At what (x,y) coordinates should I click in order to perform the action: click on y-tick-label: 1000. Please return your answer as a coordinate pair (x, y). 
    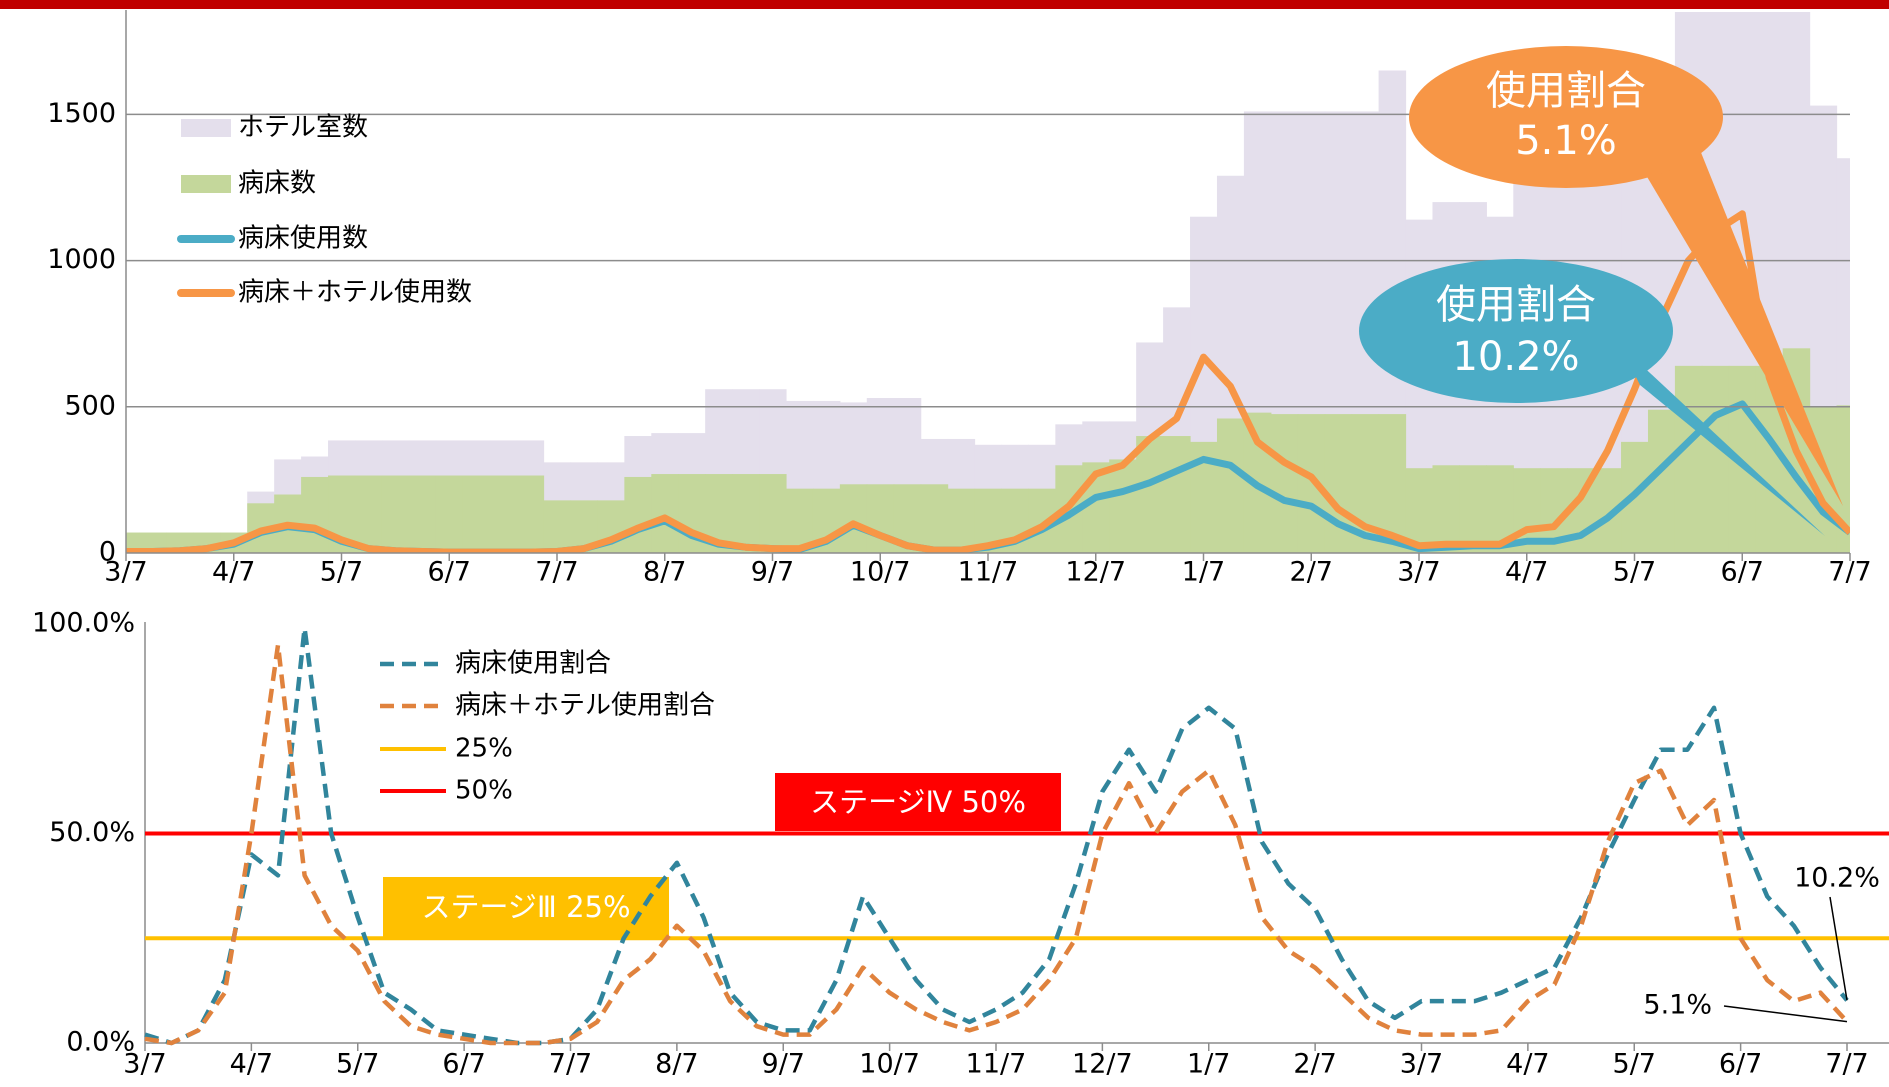
    Looking at the image, I should click on (81, 259).